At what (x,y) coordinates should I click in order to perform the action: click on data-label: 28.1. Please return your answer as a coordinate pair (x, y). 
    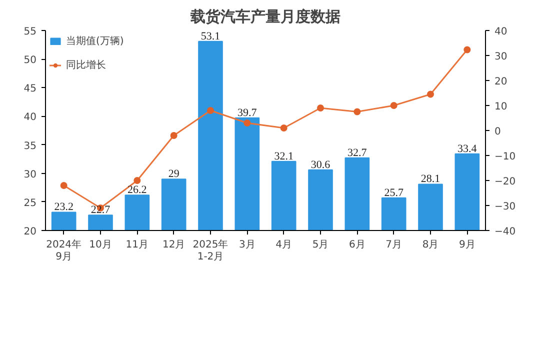
    Looking at the image, I should click on (430, 179).